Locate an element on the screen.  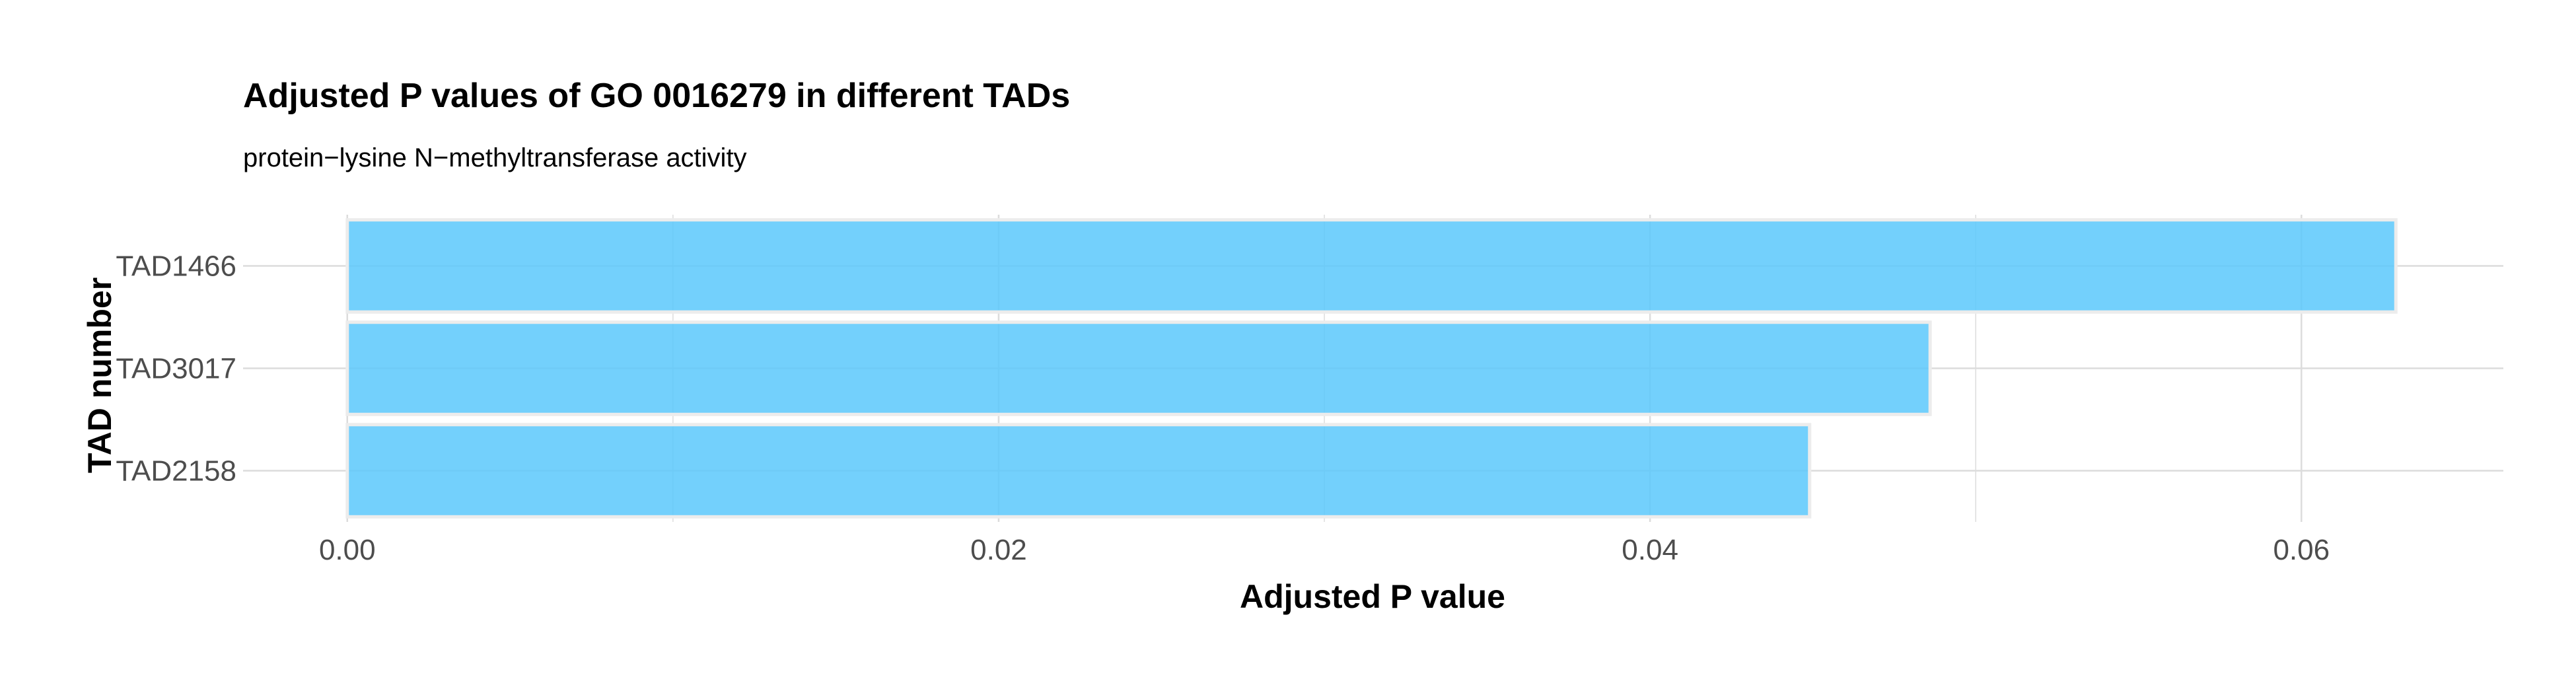
x-tick-label: 0.04 is located at coordinates (1650, 550).